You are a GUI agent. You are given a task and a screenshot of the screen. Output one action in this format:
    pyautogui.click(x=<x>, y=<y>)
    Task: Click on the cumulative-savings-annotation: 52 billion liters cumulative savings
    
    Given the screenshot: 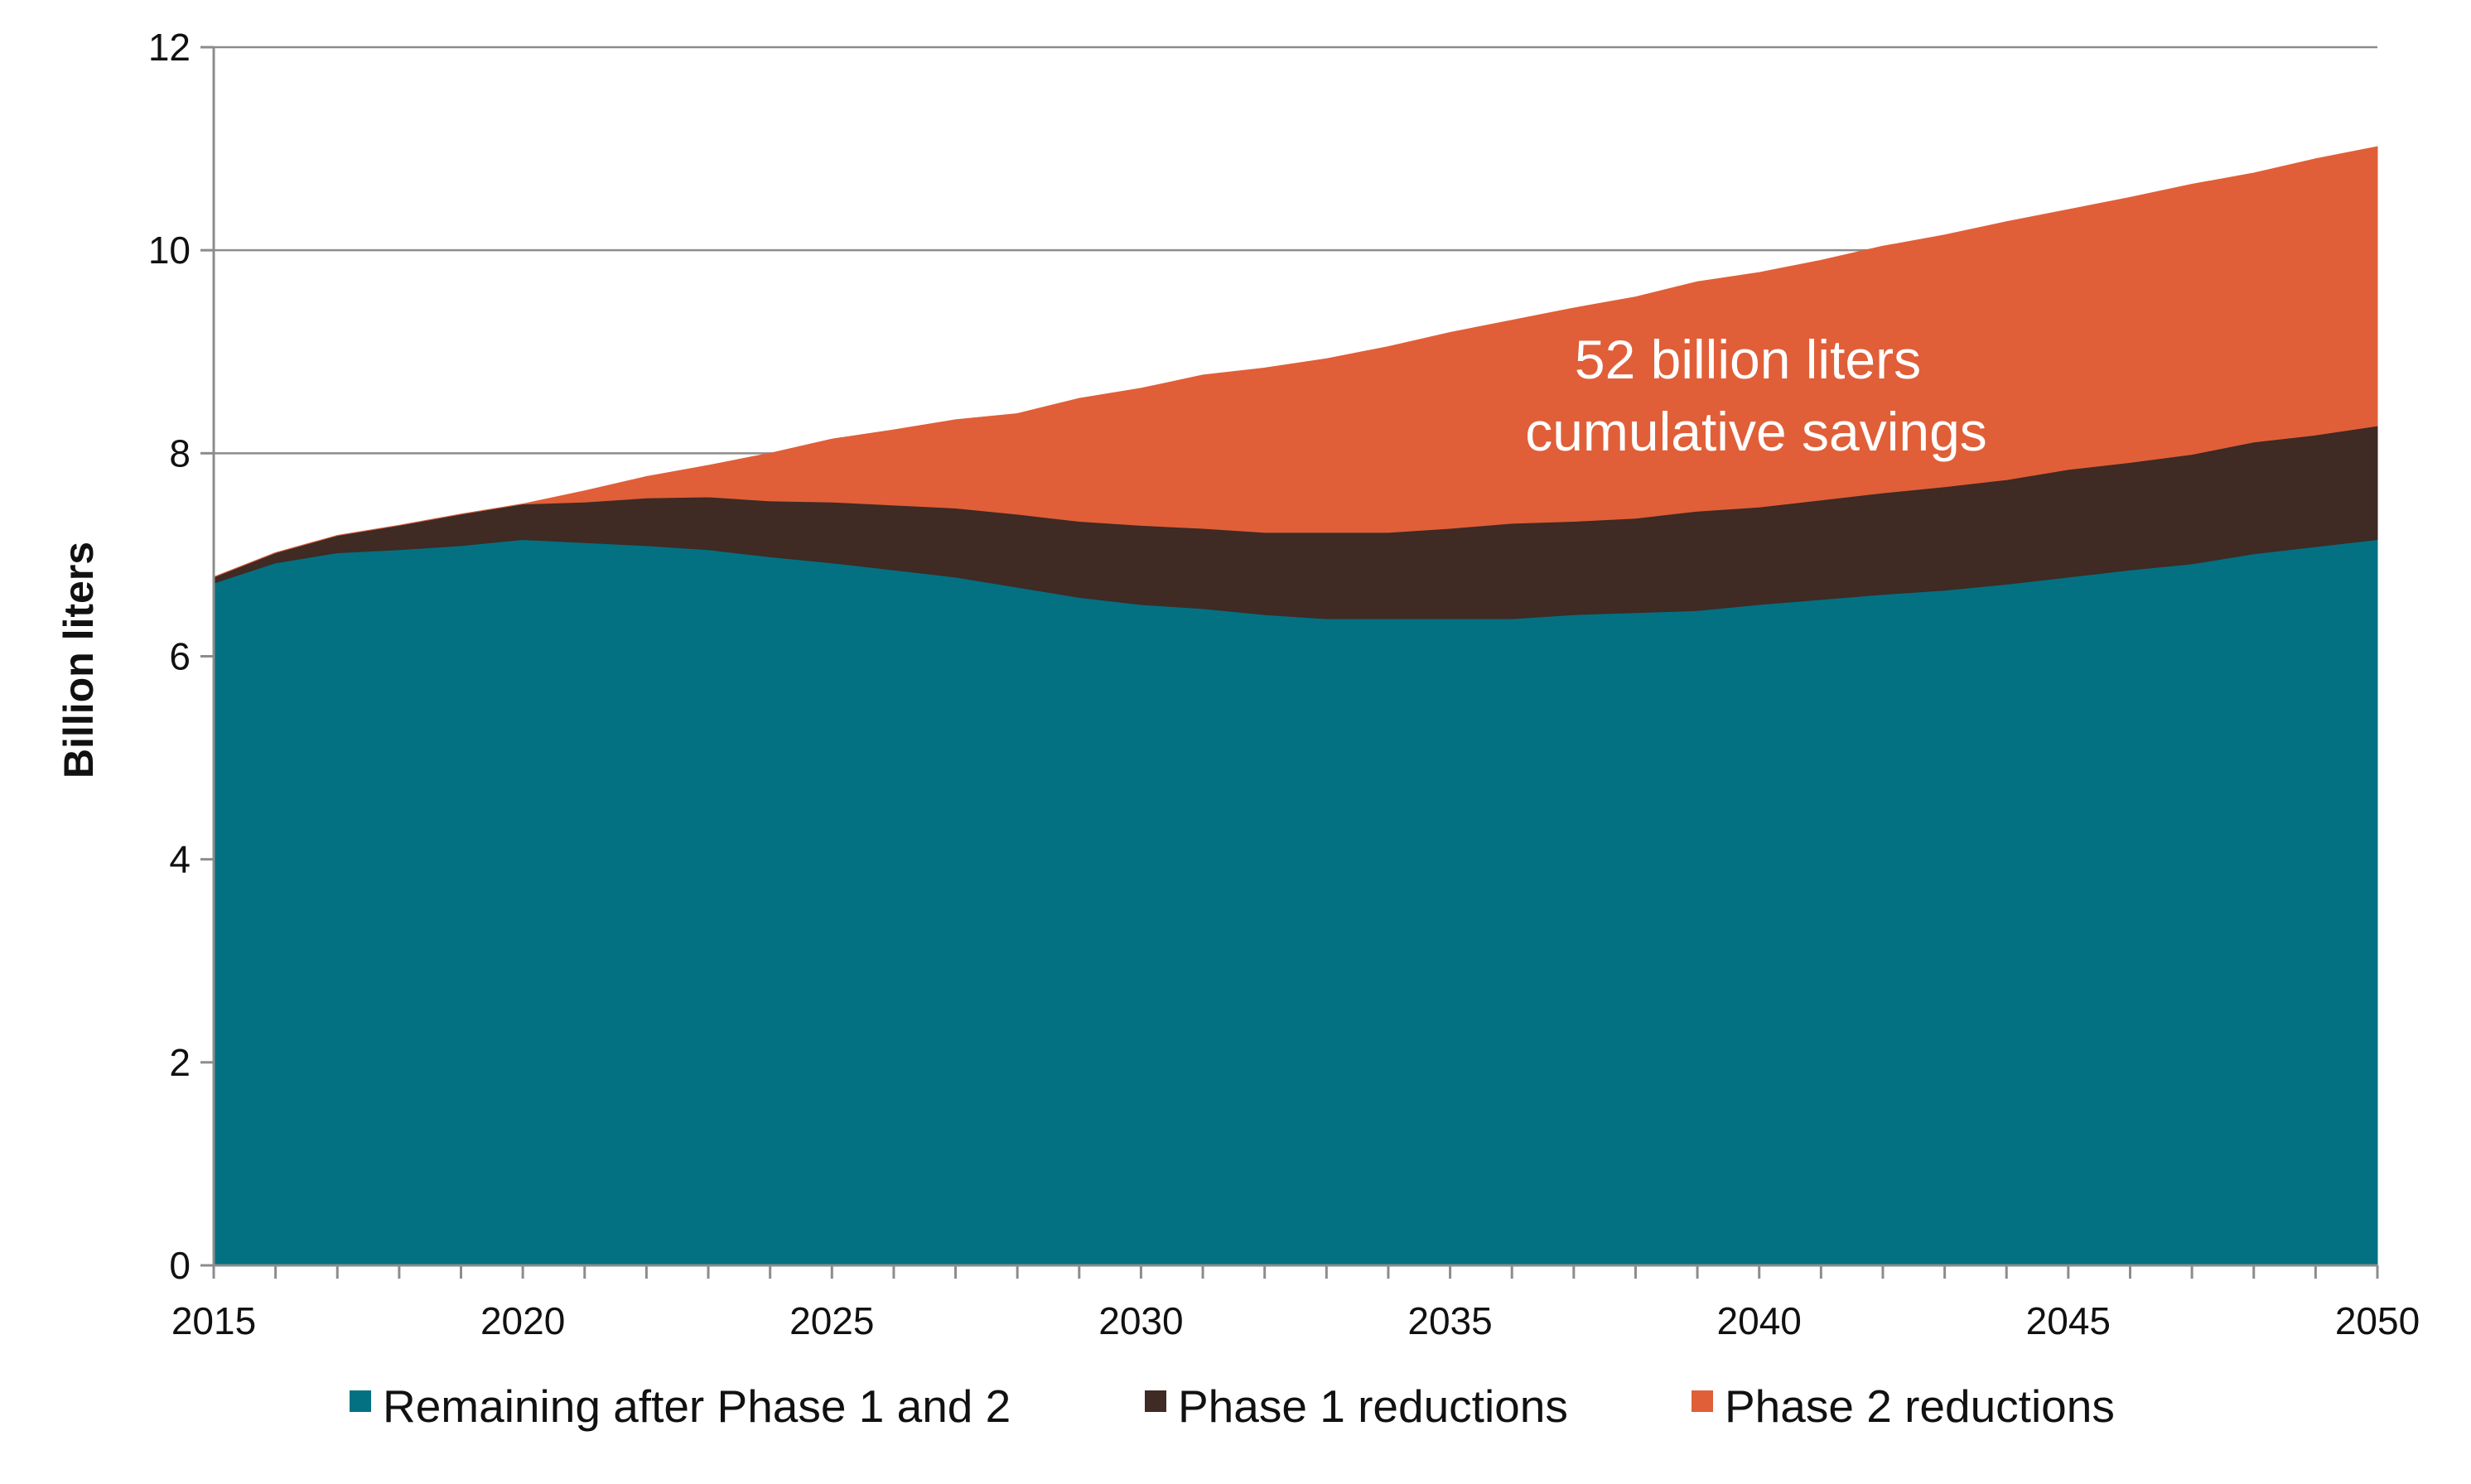 What is the action you would take?
    pyautogui.click(x=1756, y=395)
    